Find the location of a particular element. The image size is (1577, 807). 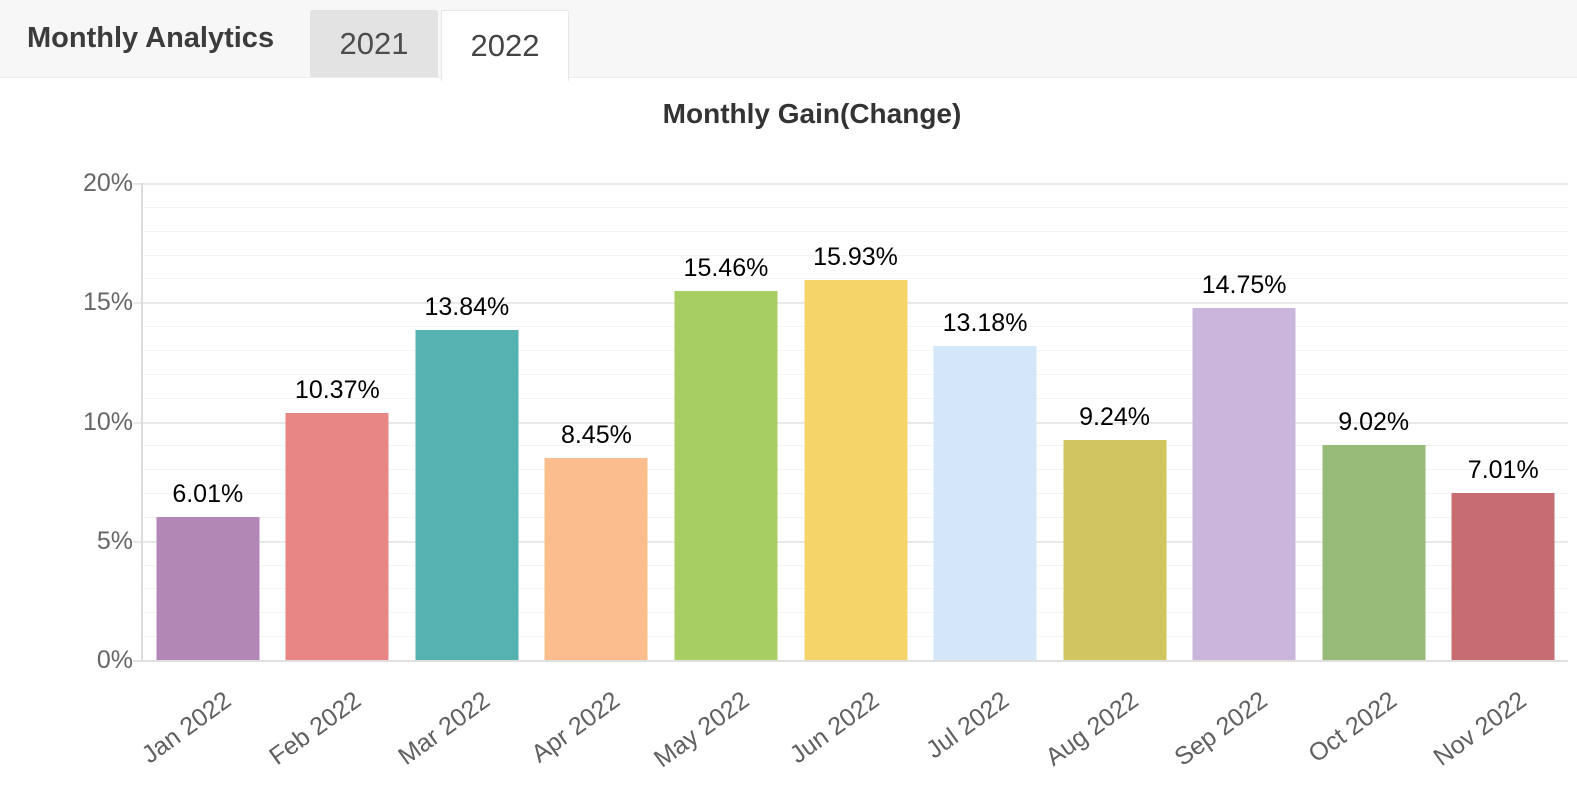

x-axis-label: Jan 2022 is located at coordinates (186, 728).